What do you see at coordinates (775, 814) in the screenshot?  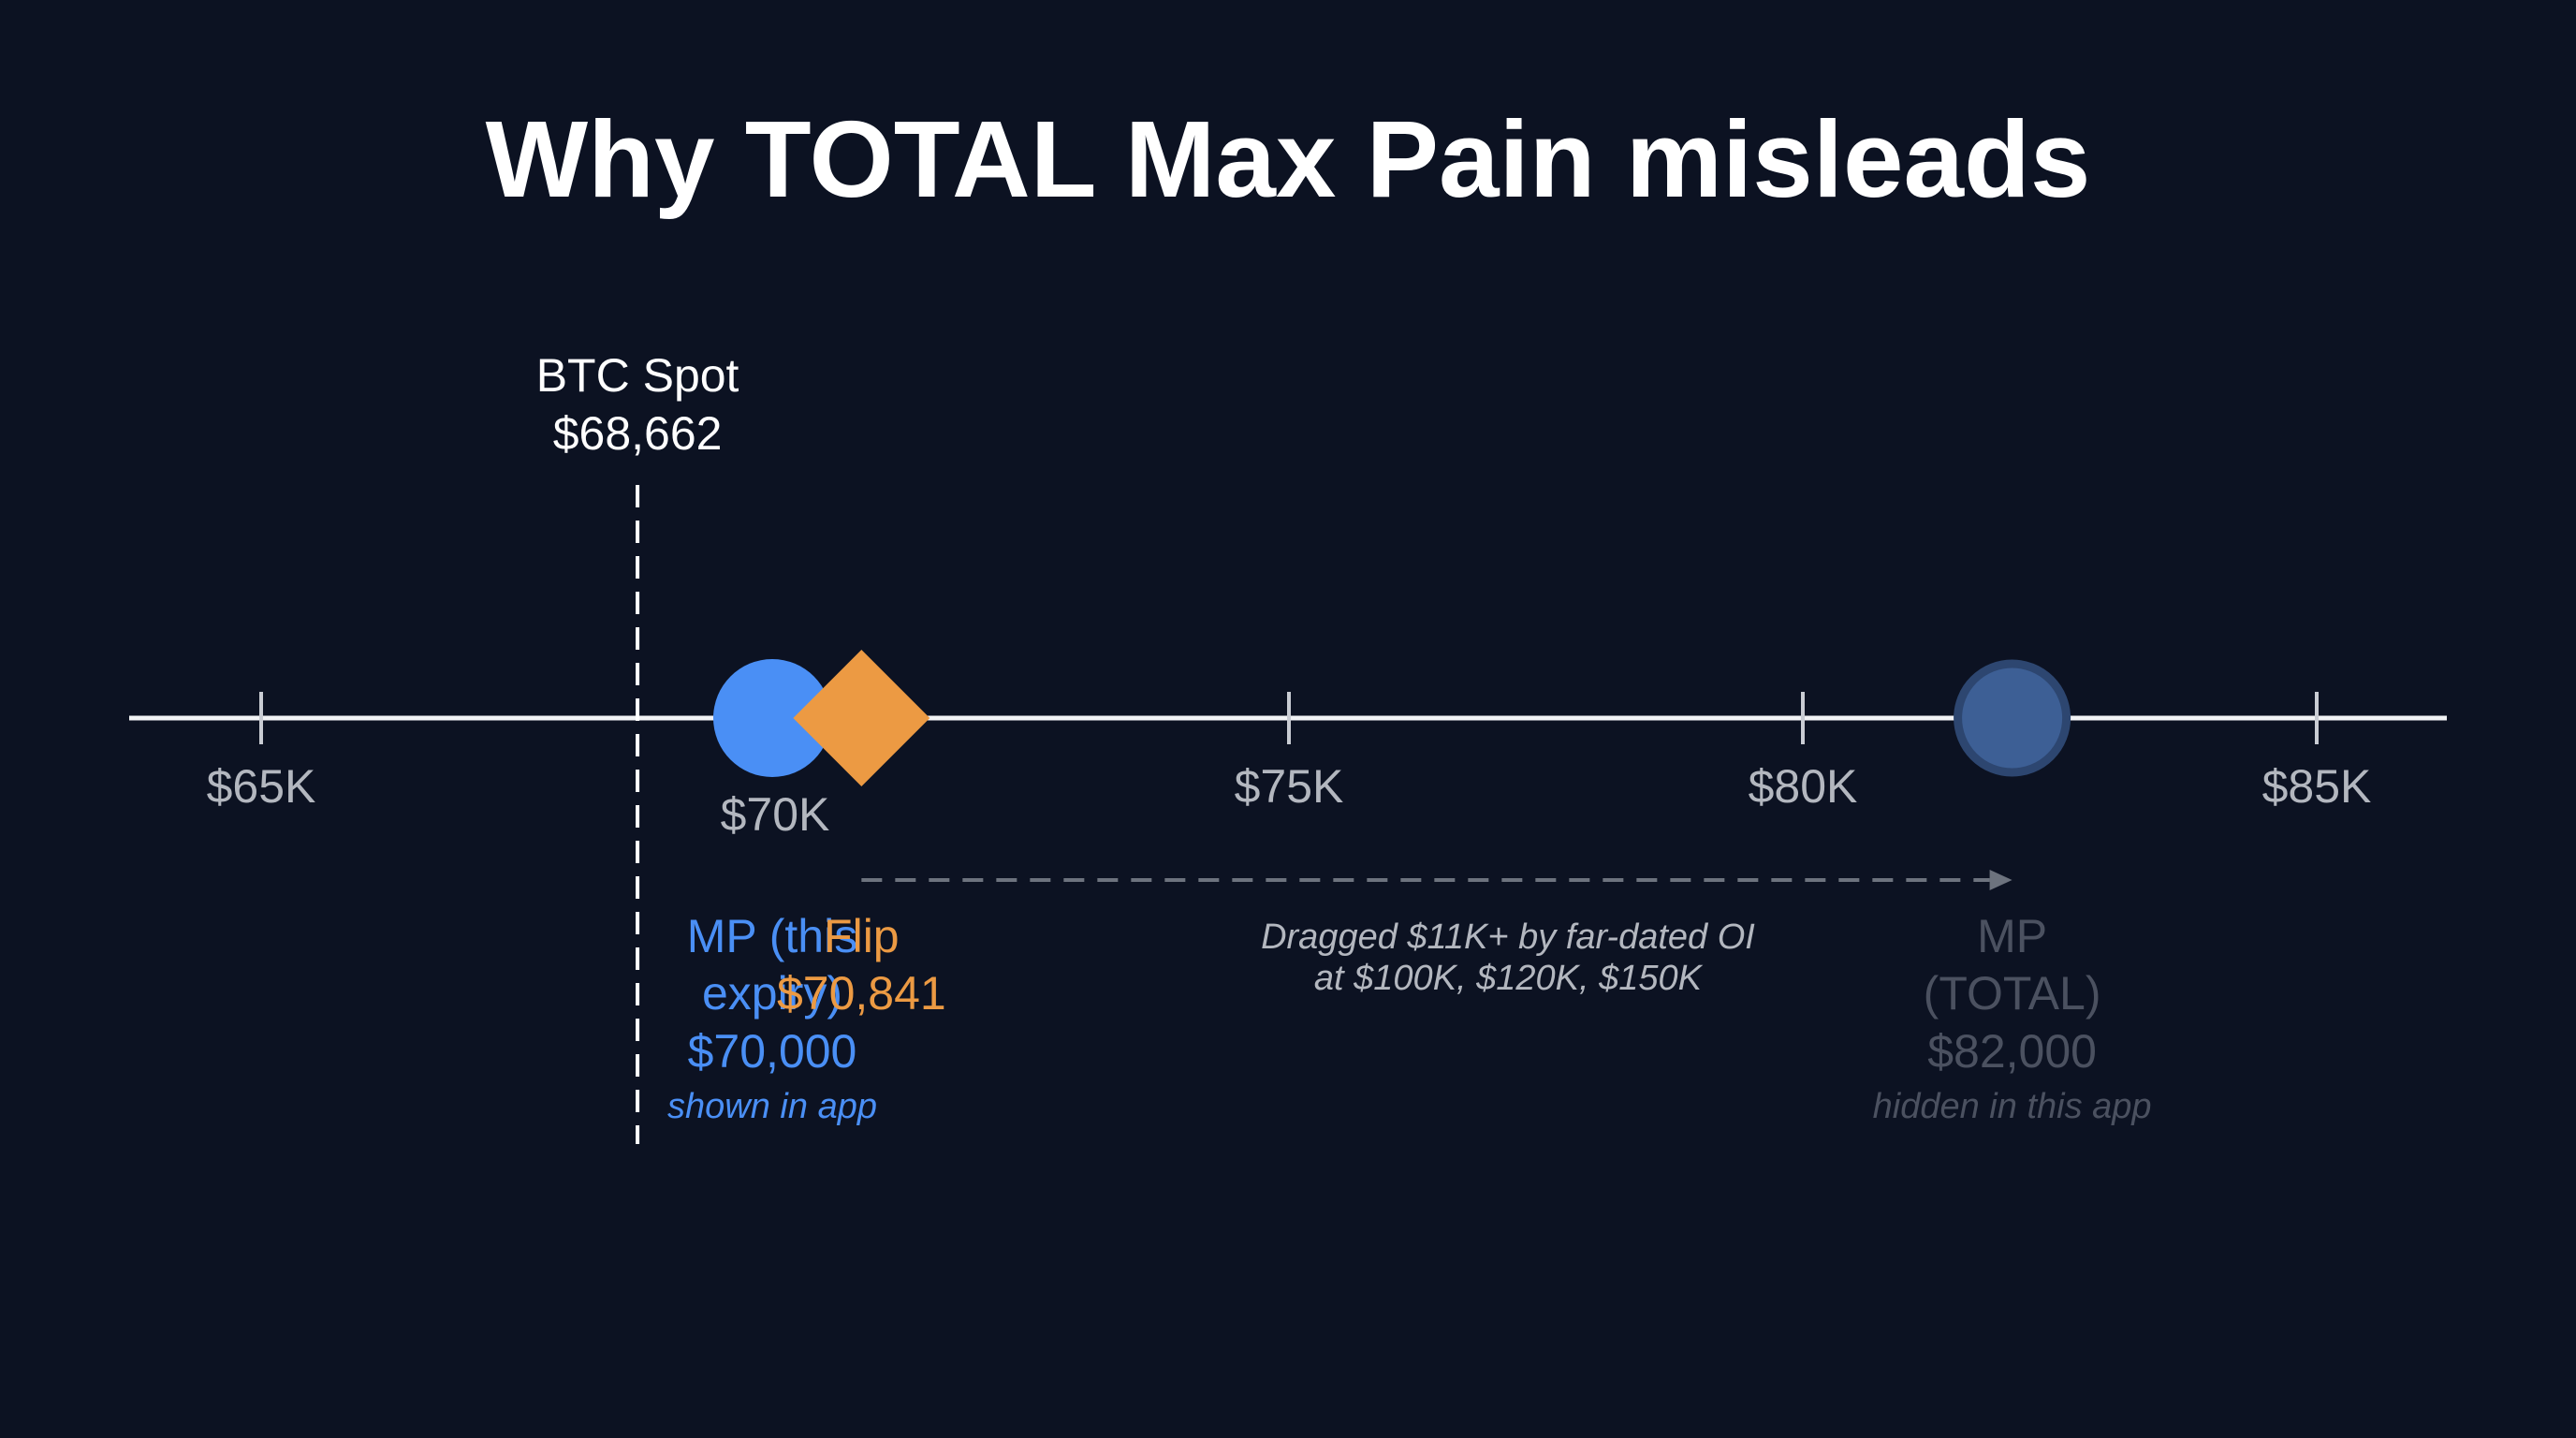 I see `axis-tick-label: $70K` at bounding box center [775, 814].